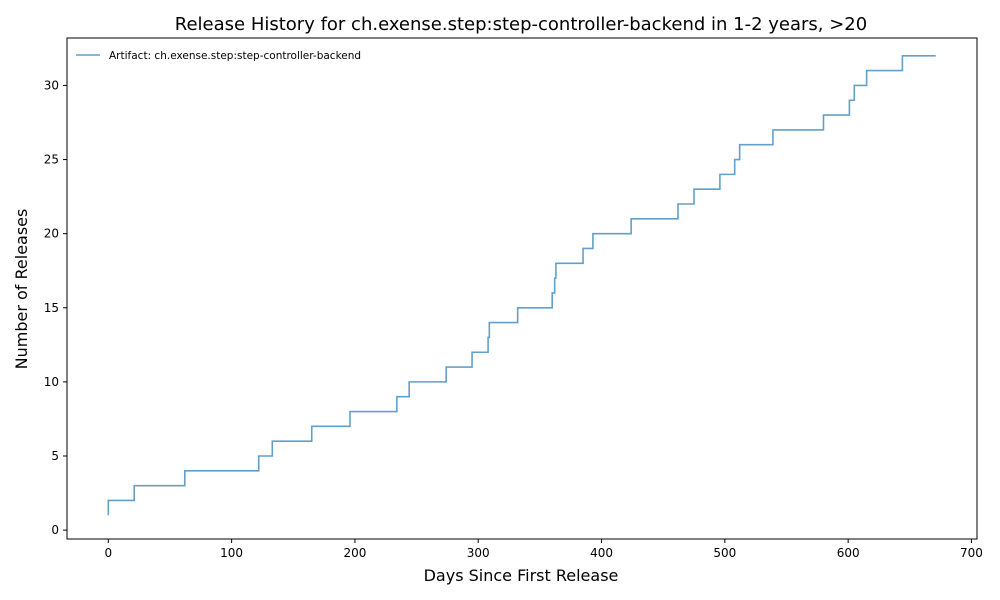 This screenshot has width=1000, height=600. I want to click on y-tick-label: 10, so click(51, 382).